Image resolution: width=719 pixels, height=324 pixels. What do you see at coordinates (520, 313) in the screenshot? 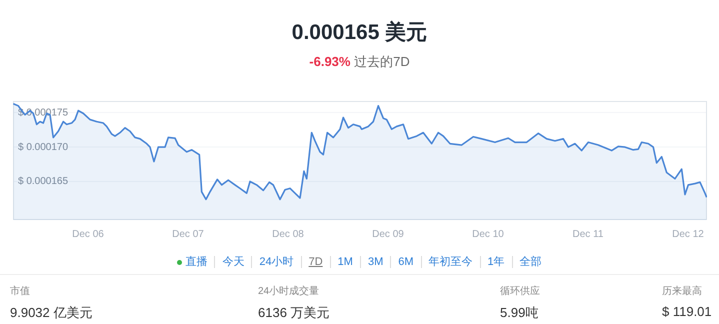
I see `text: 5.99吨` at bounding box center [520, 313].